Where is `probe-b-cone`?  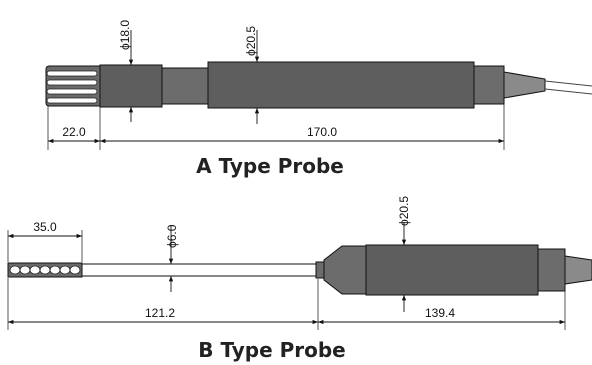 probe-b-cone is located at coordinates (345, 270).